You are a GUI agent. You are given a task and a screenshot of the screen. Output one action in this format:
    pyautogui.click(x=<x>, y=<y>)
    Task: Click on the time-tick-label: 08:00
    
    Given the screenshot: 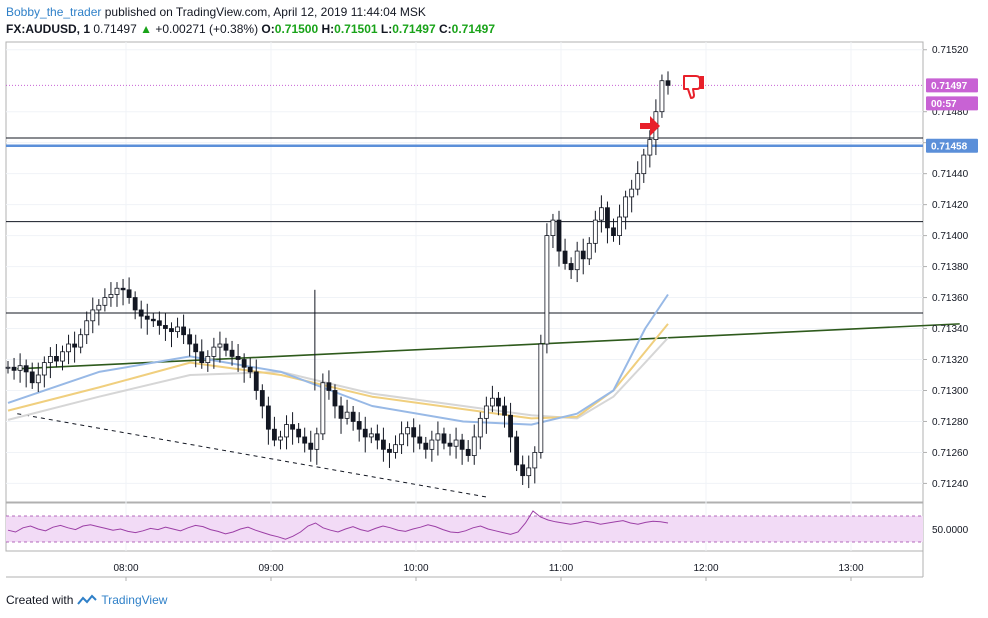 What is the action you would take?
    pyautogui.click(x=125, y=568)
    